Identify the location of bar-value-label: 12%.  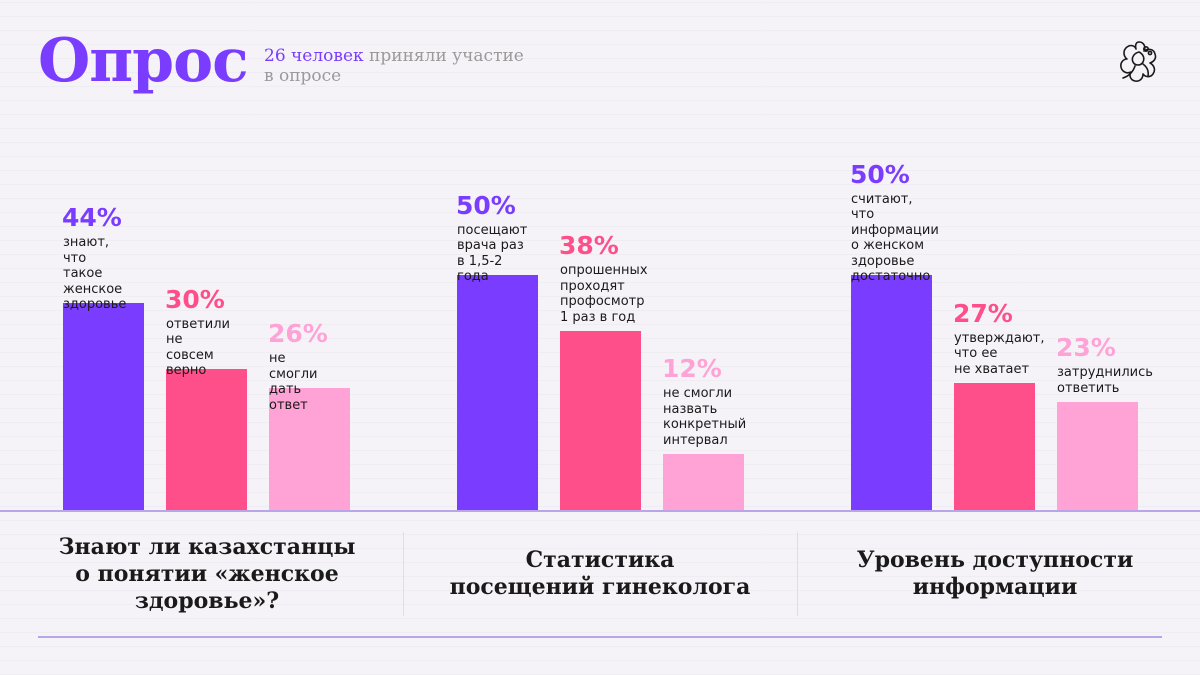
(692, 368).